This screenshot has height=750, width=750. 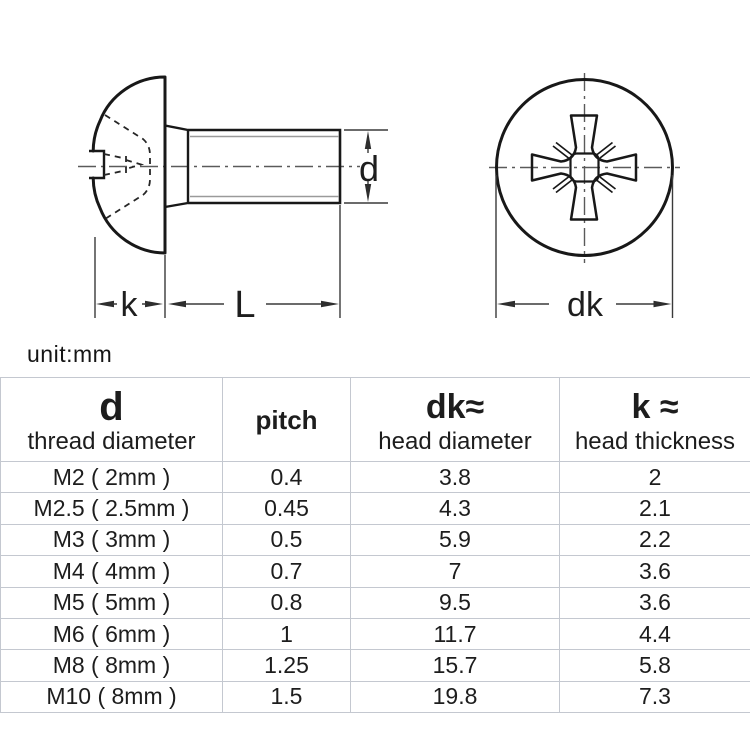 I want to click on table-row: M2.5 ( 2.5mm ) 0.45 4.3 2.1, so click(x=375, y=508).